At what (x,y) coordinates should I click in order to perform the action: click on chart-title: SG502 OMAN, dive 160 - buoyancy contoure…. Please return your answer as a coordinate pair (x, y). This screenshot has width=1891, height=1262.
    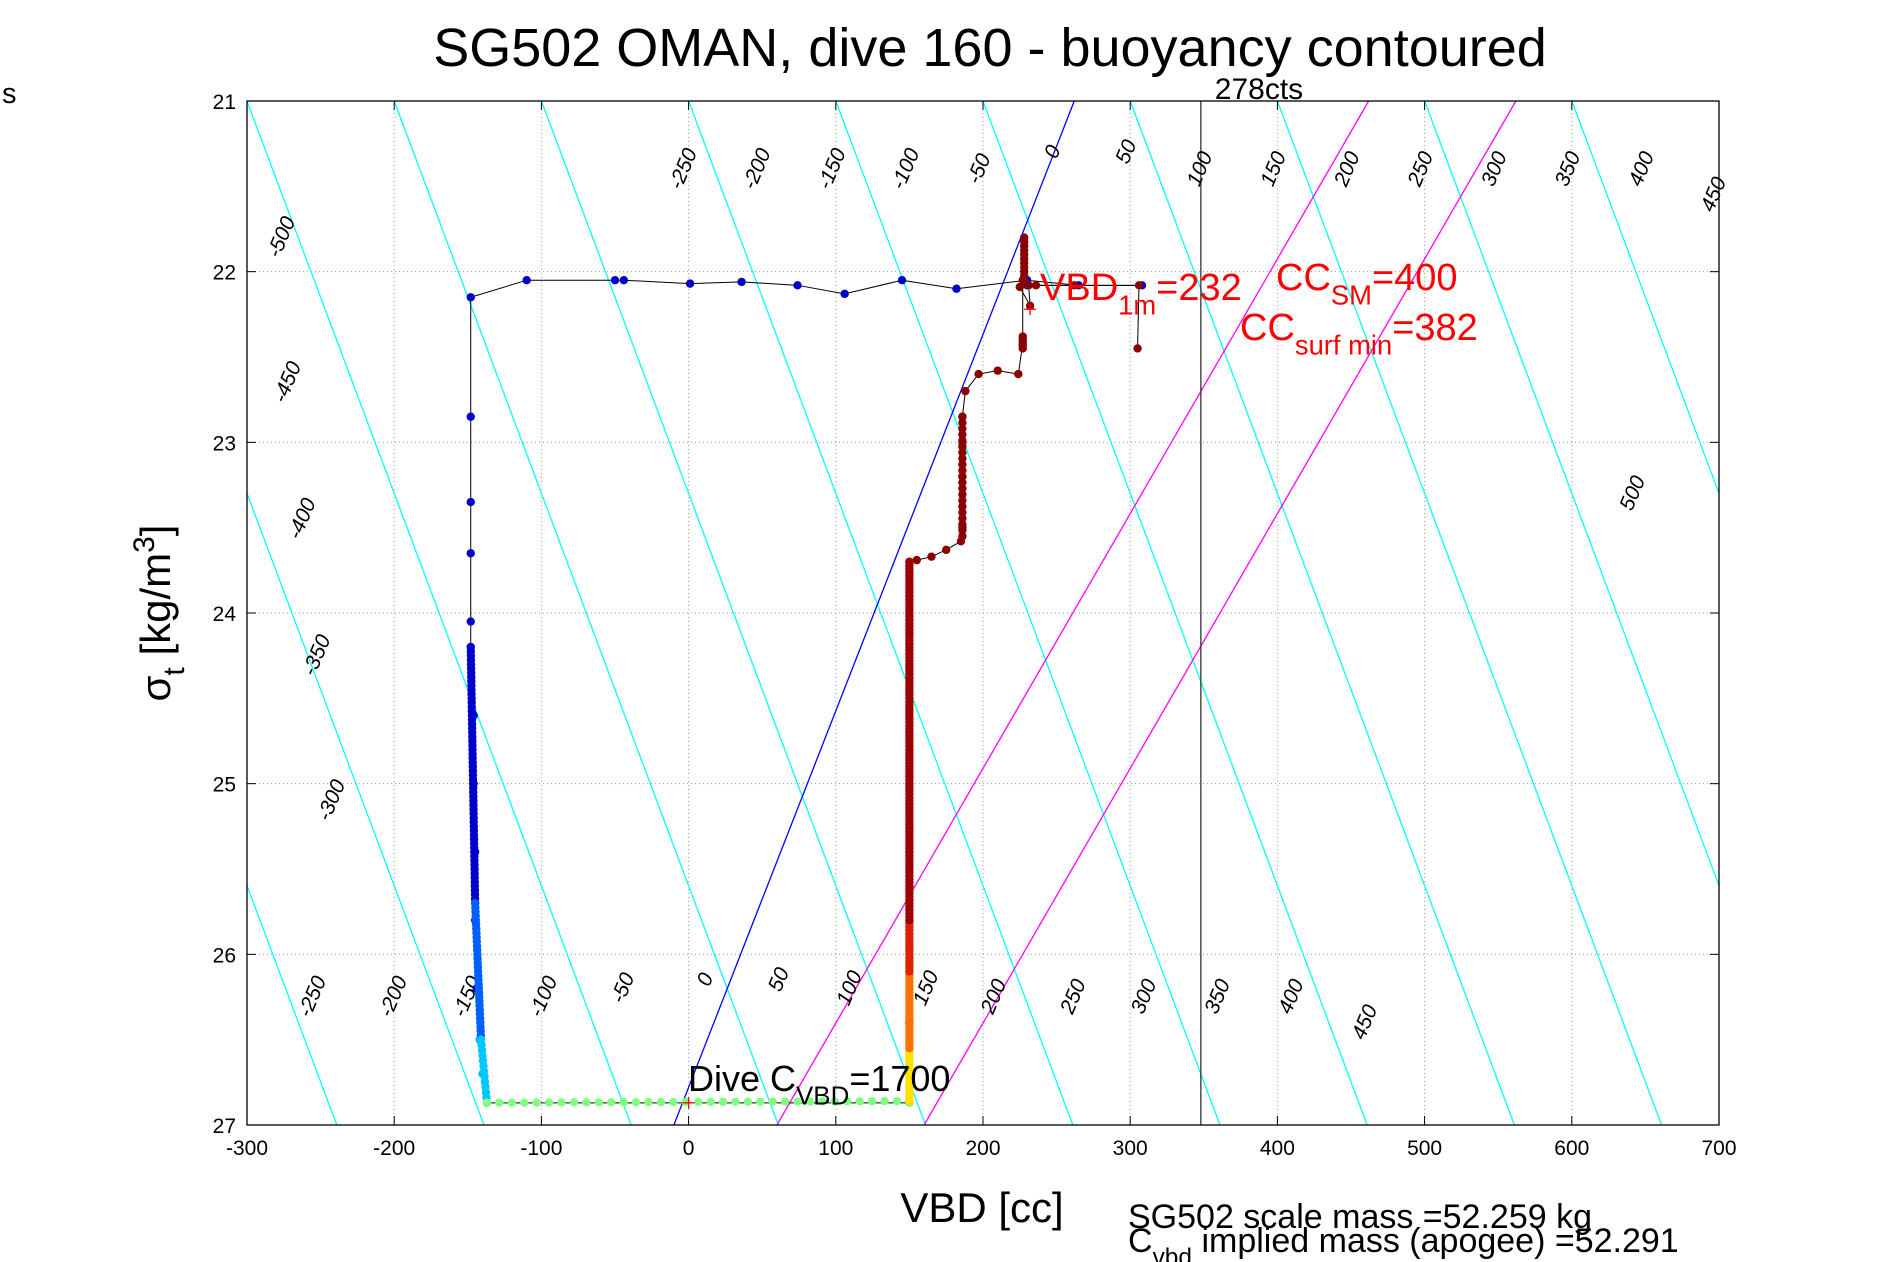
    Looking at the image, I should click on (990, 48).